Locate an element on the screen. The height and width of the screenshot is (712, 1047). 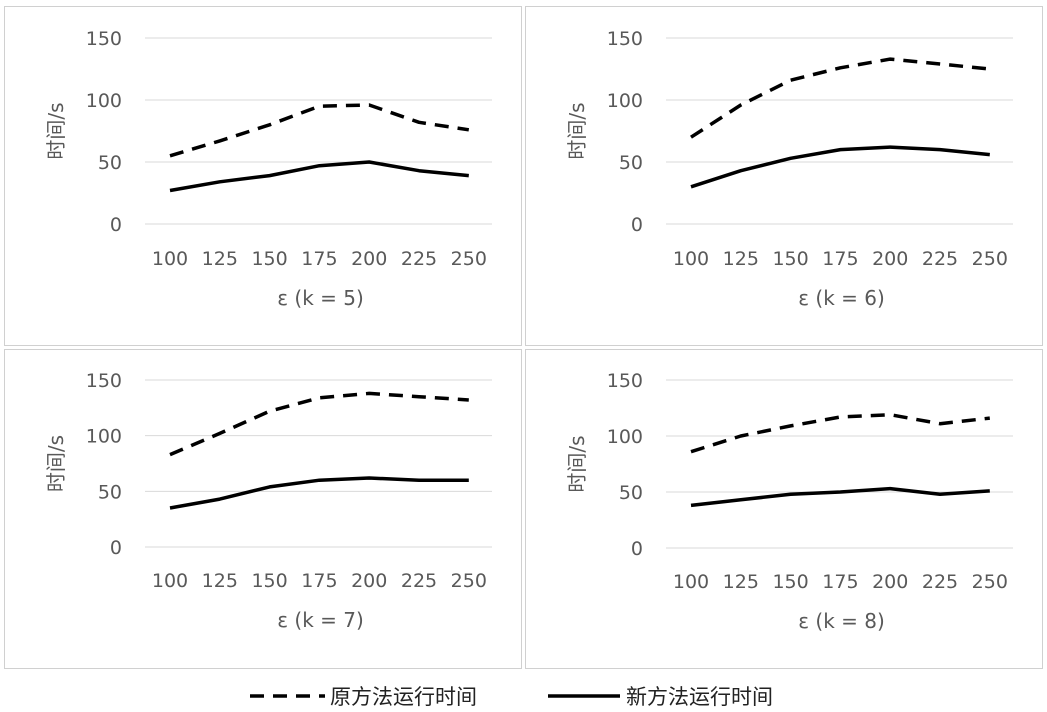
x-axis-label: ε (k = 6) is located at coordinates (841, 298).